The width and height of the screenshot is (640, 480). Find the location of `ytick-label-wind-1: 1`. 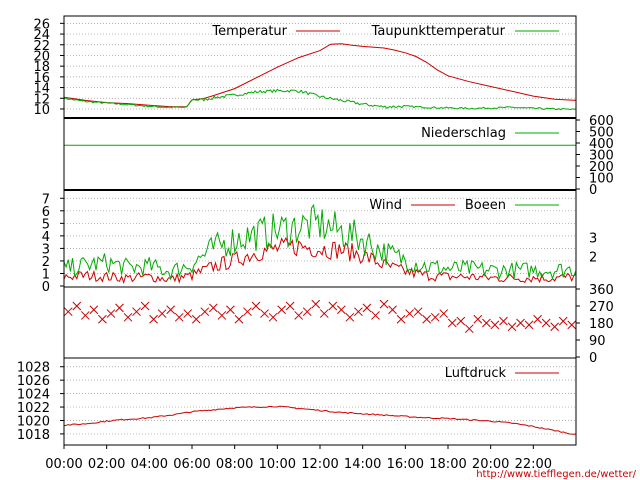

ytick-label-wind-1: 1 is located at coordinates (46, 274).